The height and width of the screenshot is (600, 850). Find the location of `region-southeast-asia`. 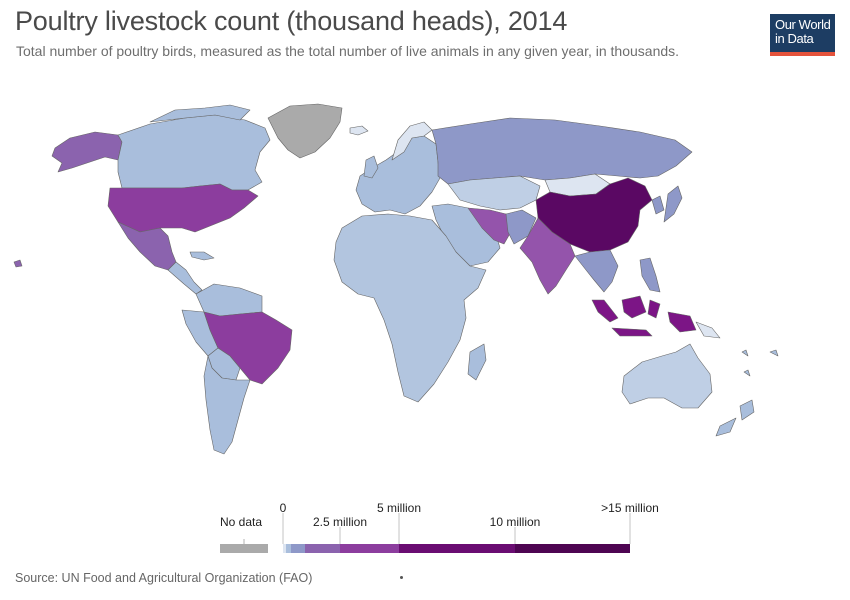

region-southeast-asia is located at coordinates (596, 271).